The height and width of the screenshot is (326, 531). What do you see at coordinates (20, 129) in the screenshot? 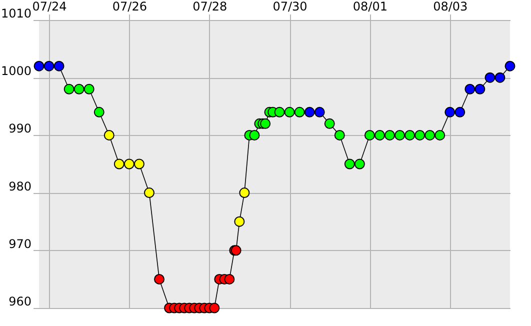
I see `y-tick-label: 990` at bounding box center [20, 129].